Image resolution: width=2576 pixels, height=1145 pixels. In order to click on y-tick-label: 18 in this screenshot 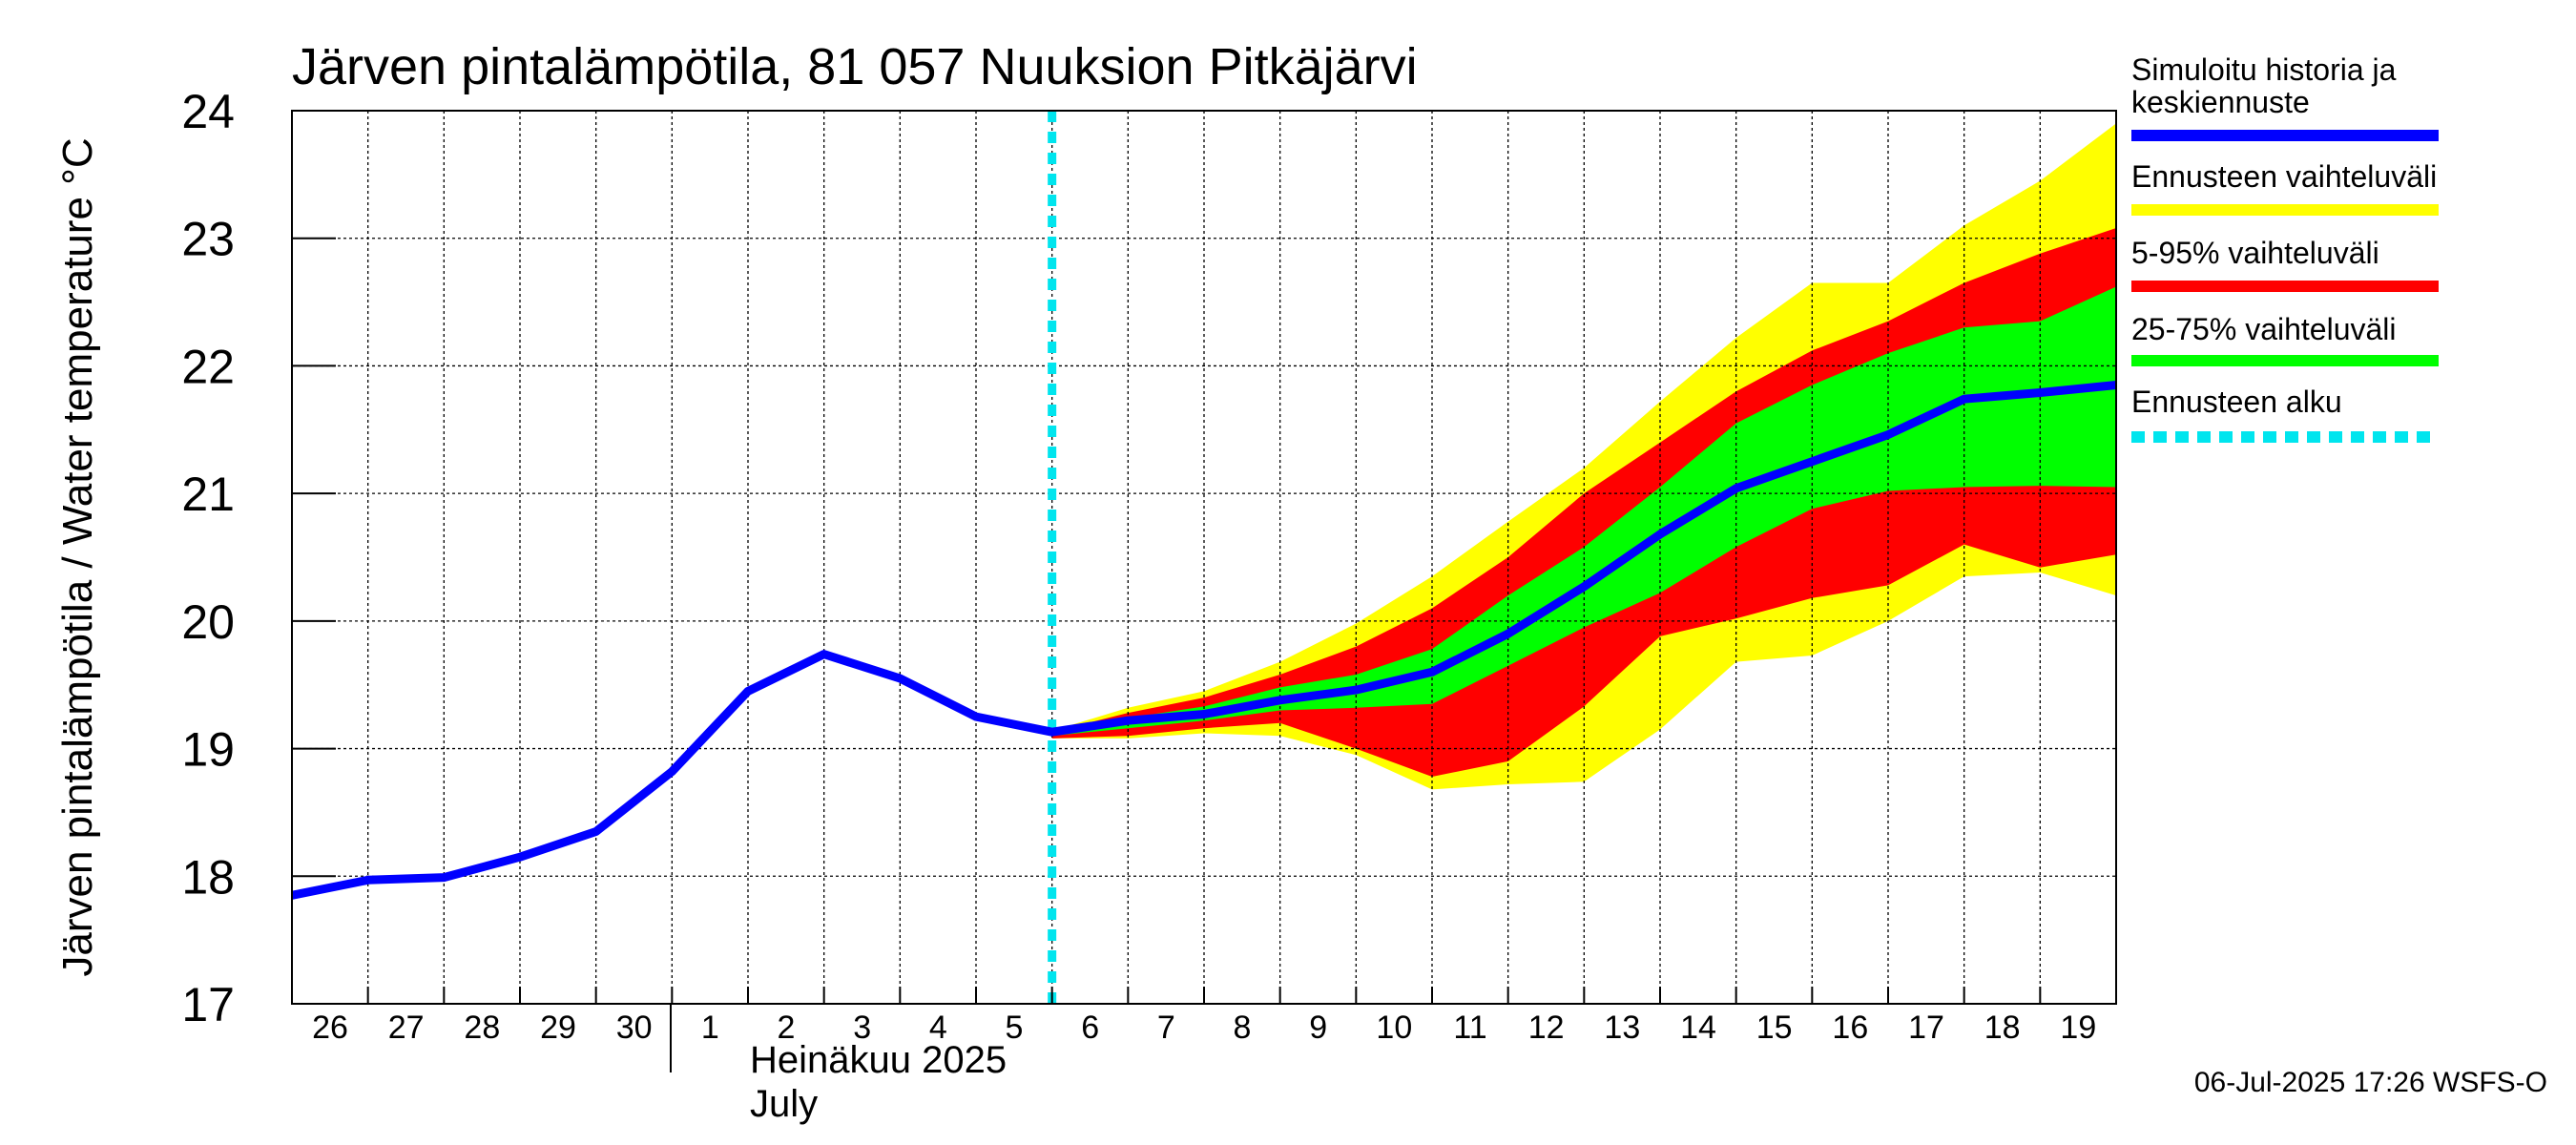, I will do `click(208, 877)`.